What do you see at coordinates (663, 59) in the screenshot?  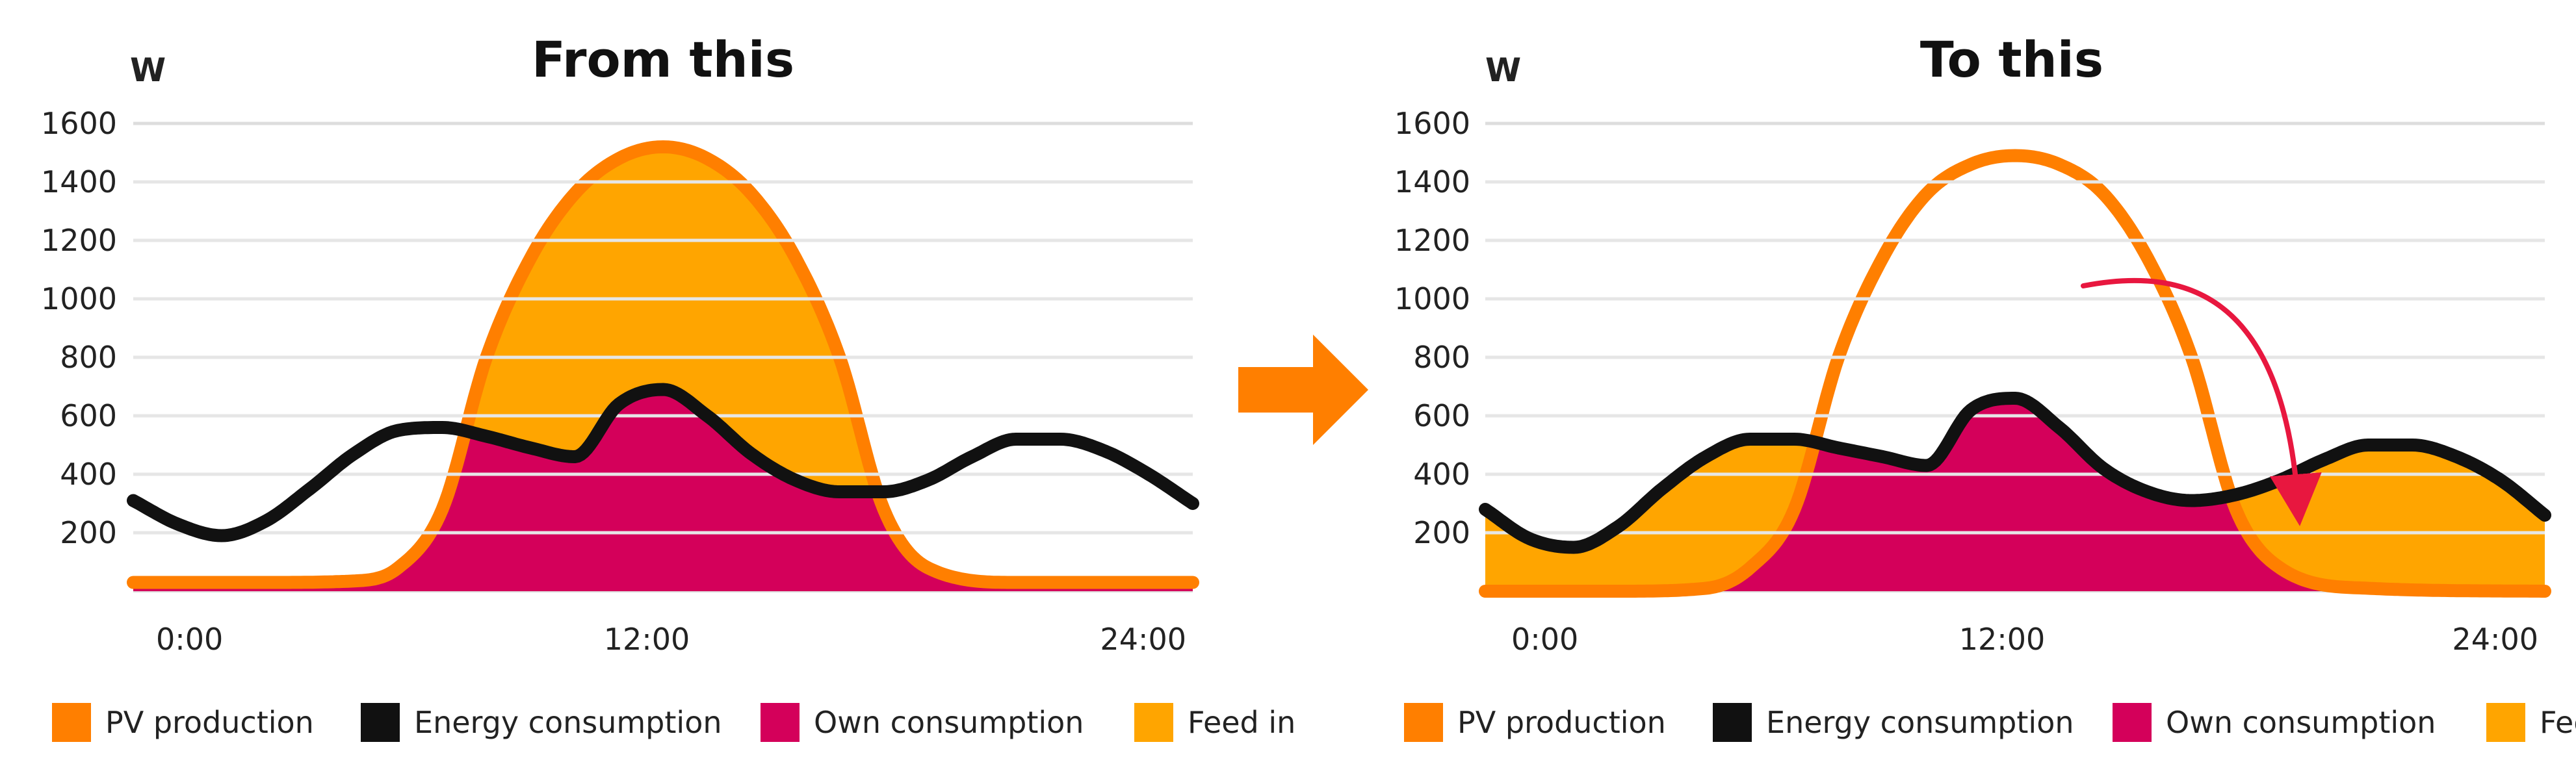 I see `chart-title: From this` at bounding box center [663, 59].